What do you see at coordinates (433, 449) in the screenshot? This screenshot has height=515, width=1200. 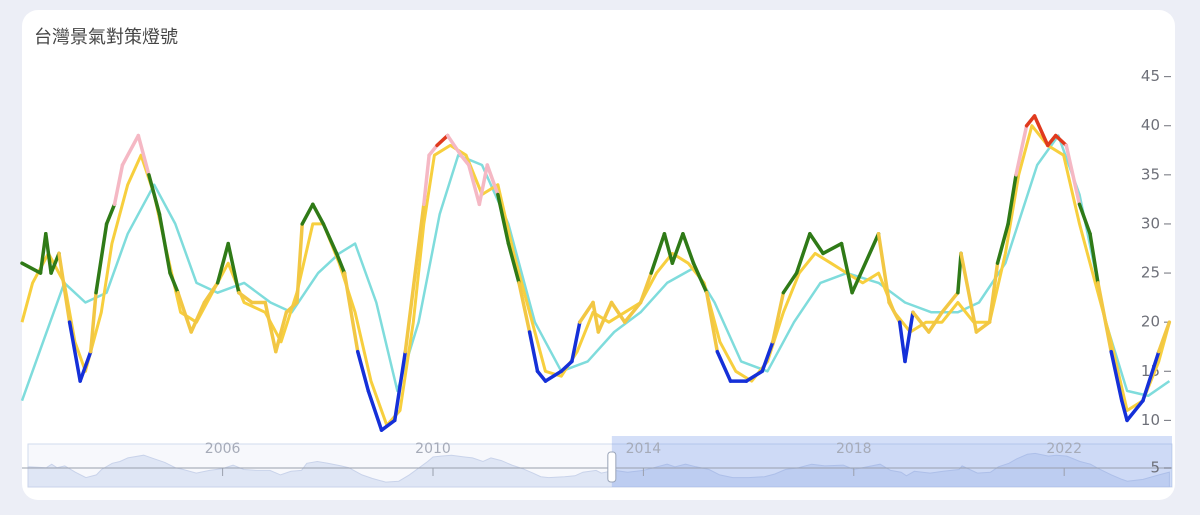 I see `x-tick-label: 2010` at bounding box center [433, 449].